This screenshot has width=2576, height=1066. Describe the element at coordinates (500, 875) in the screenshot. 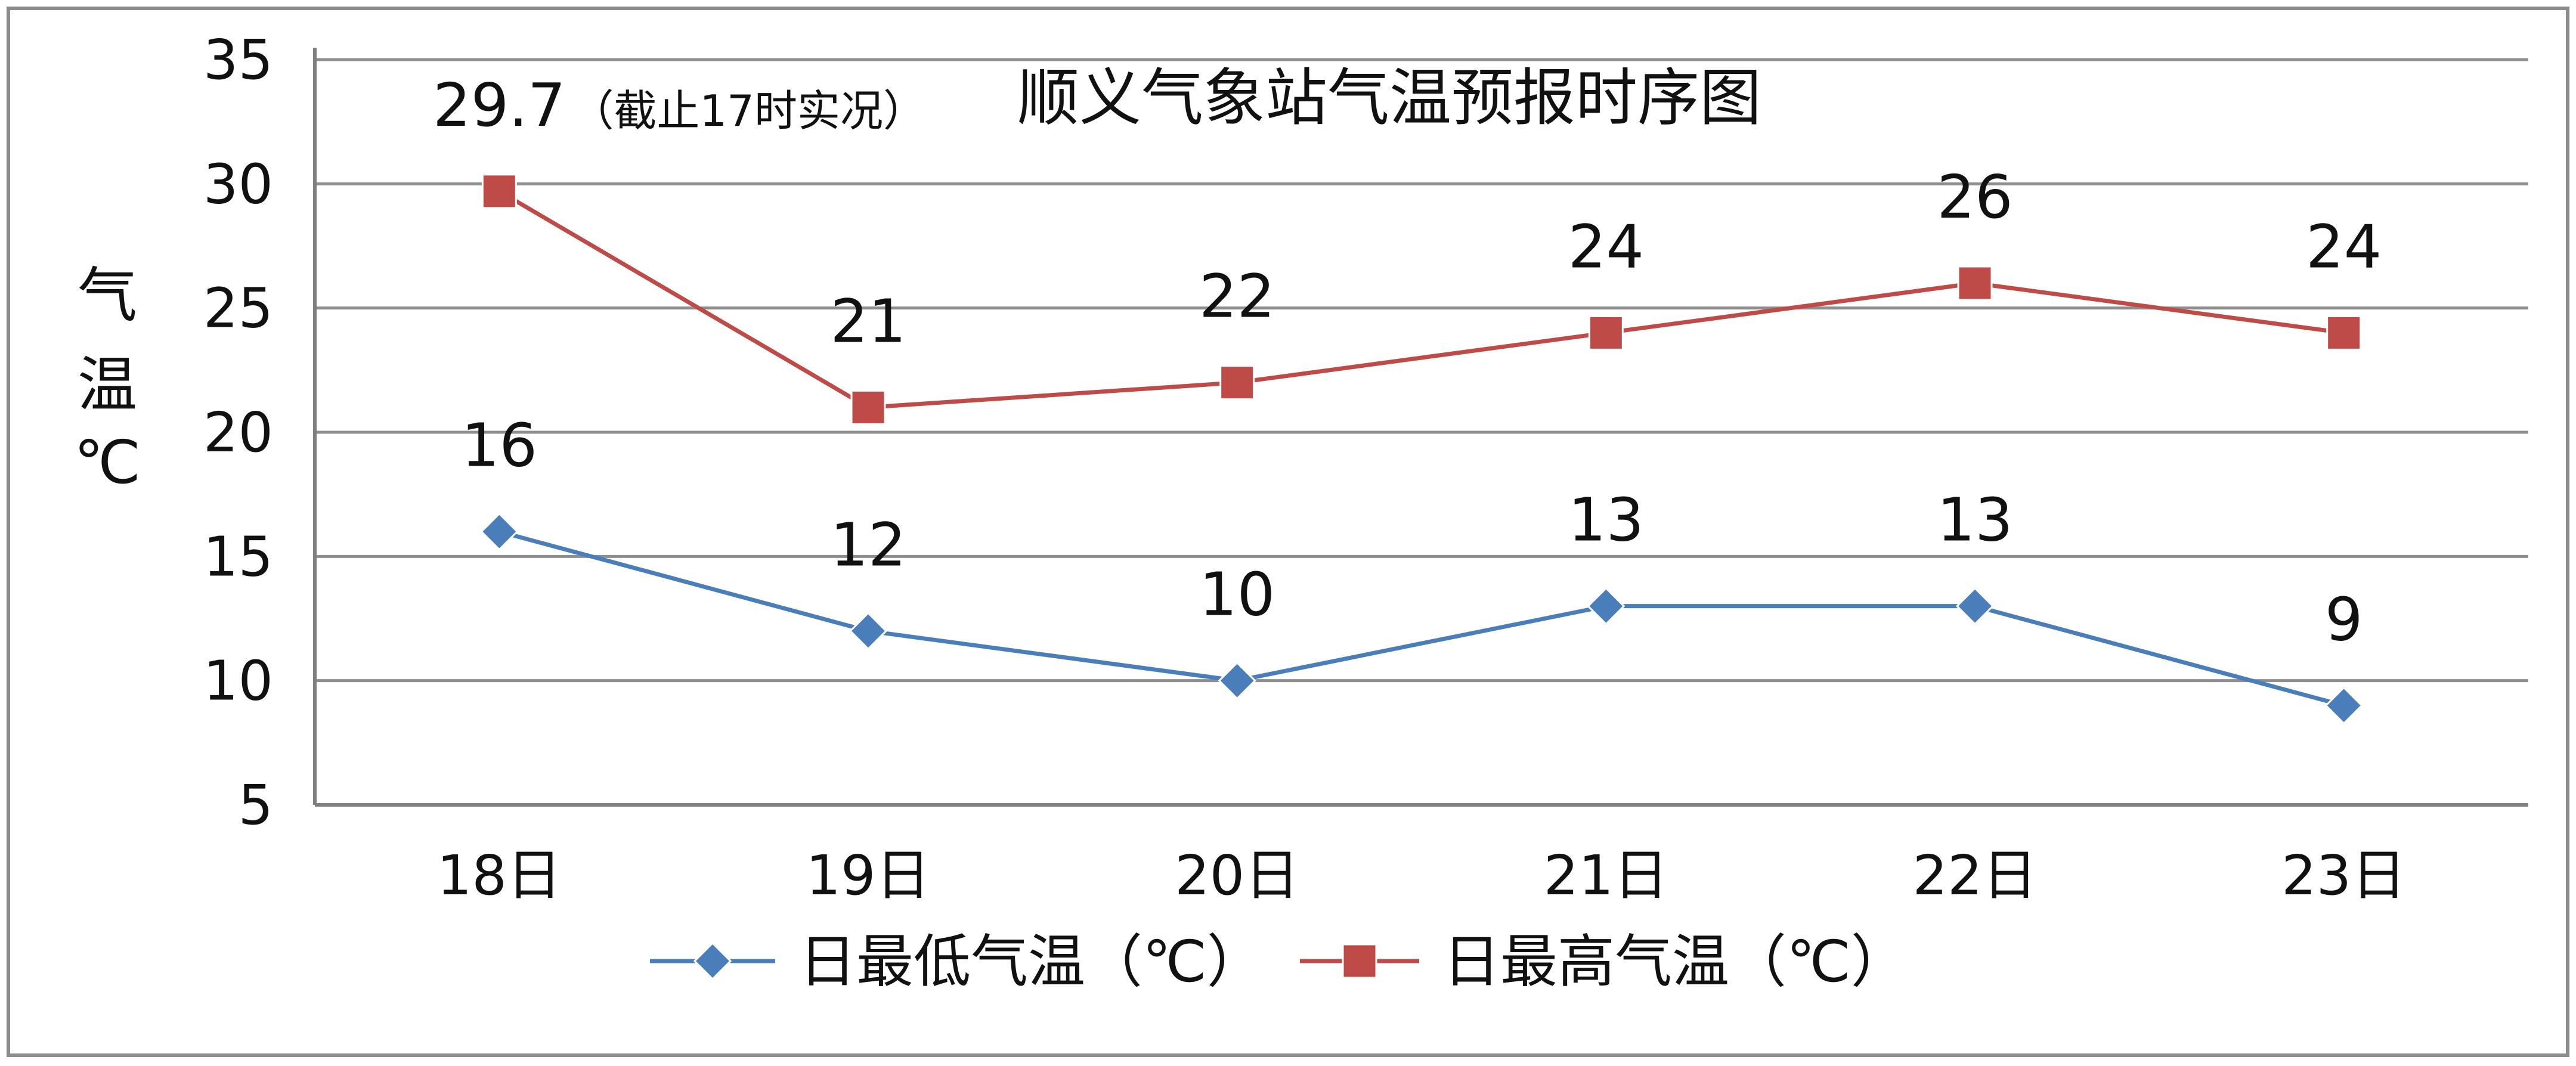

I see `x-tick-label: 18日` at that location.